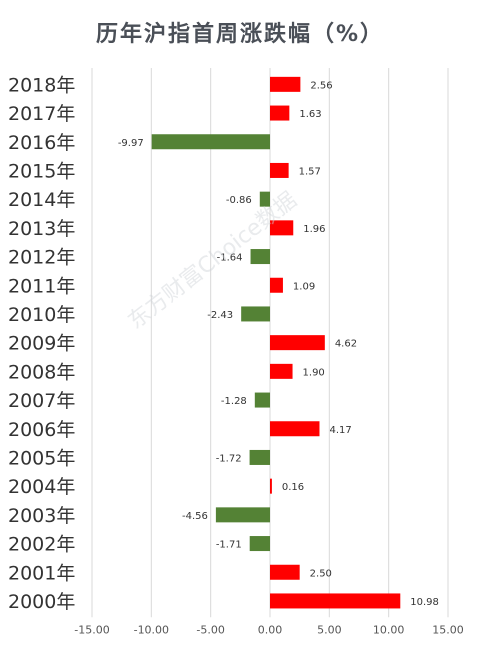  I want to click on data-label: -0.86, so click(239, 200).